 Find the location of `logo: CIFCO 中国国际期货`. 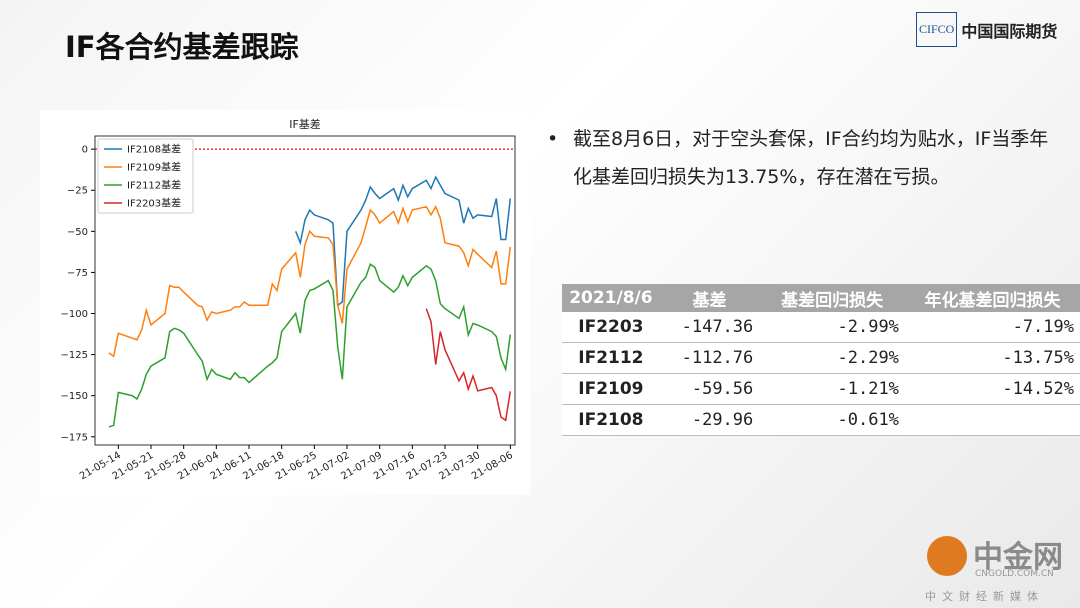

logo: CIFCO 中国国际期货 is located at coordinates (986, 29).